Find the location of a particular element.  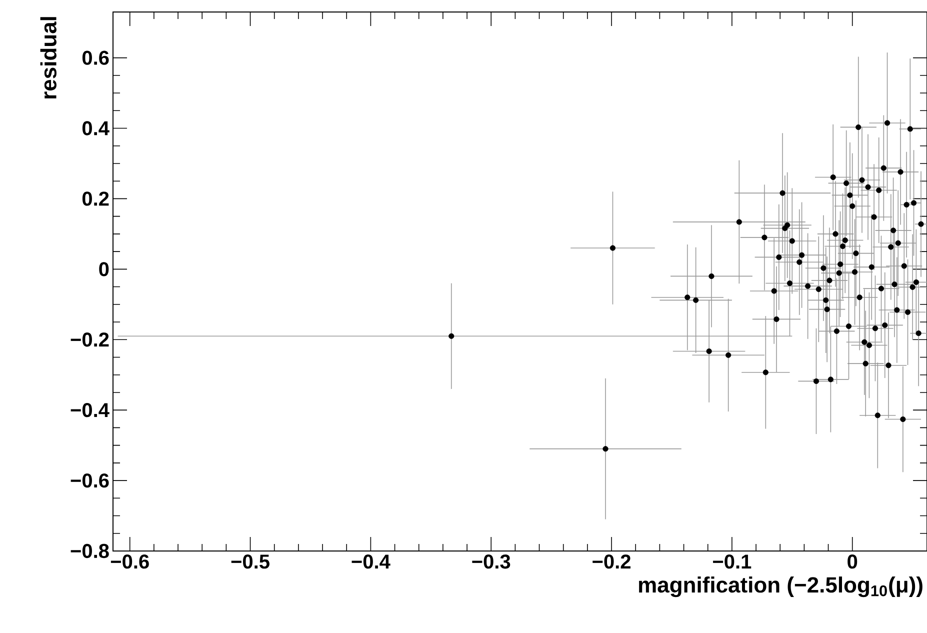

x-tick-label: −0.4 is located at coordinates (371, 561).